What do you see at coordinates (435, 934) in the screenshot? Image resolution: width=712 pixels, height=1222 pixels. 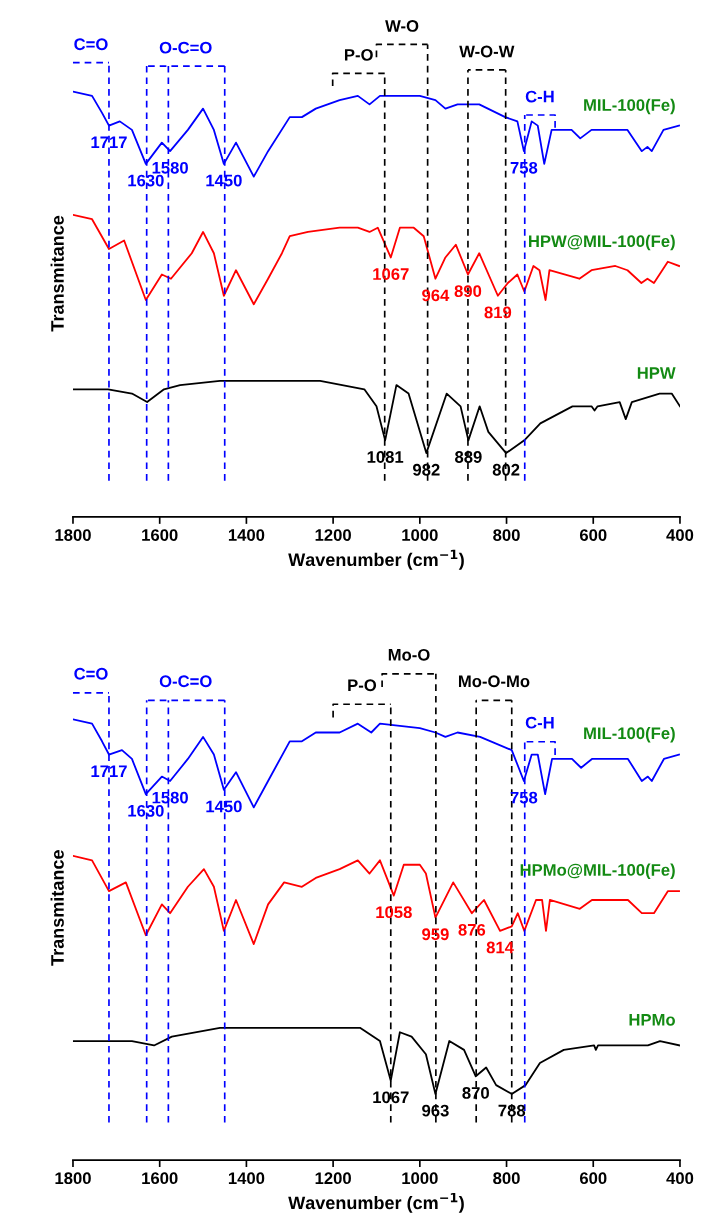 I see `annotation: 959` at bounding box center [435, 934].